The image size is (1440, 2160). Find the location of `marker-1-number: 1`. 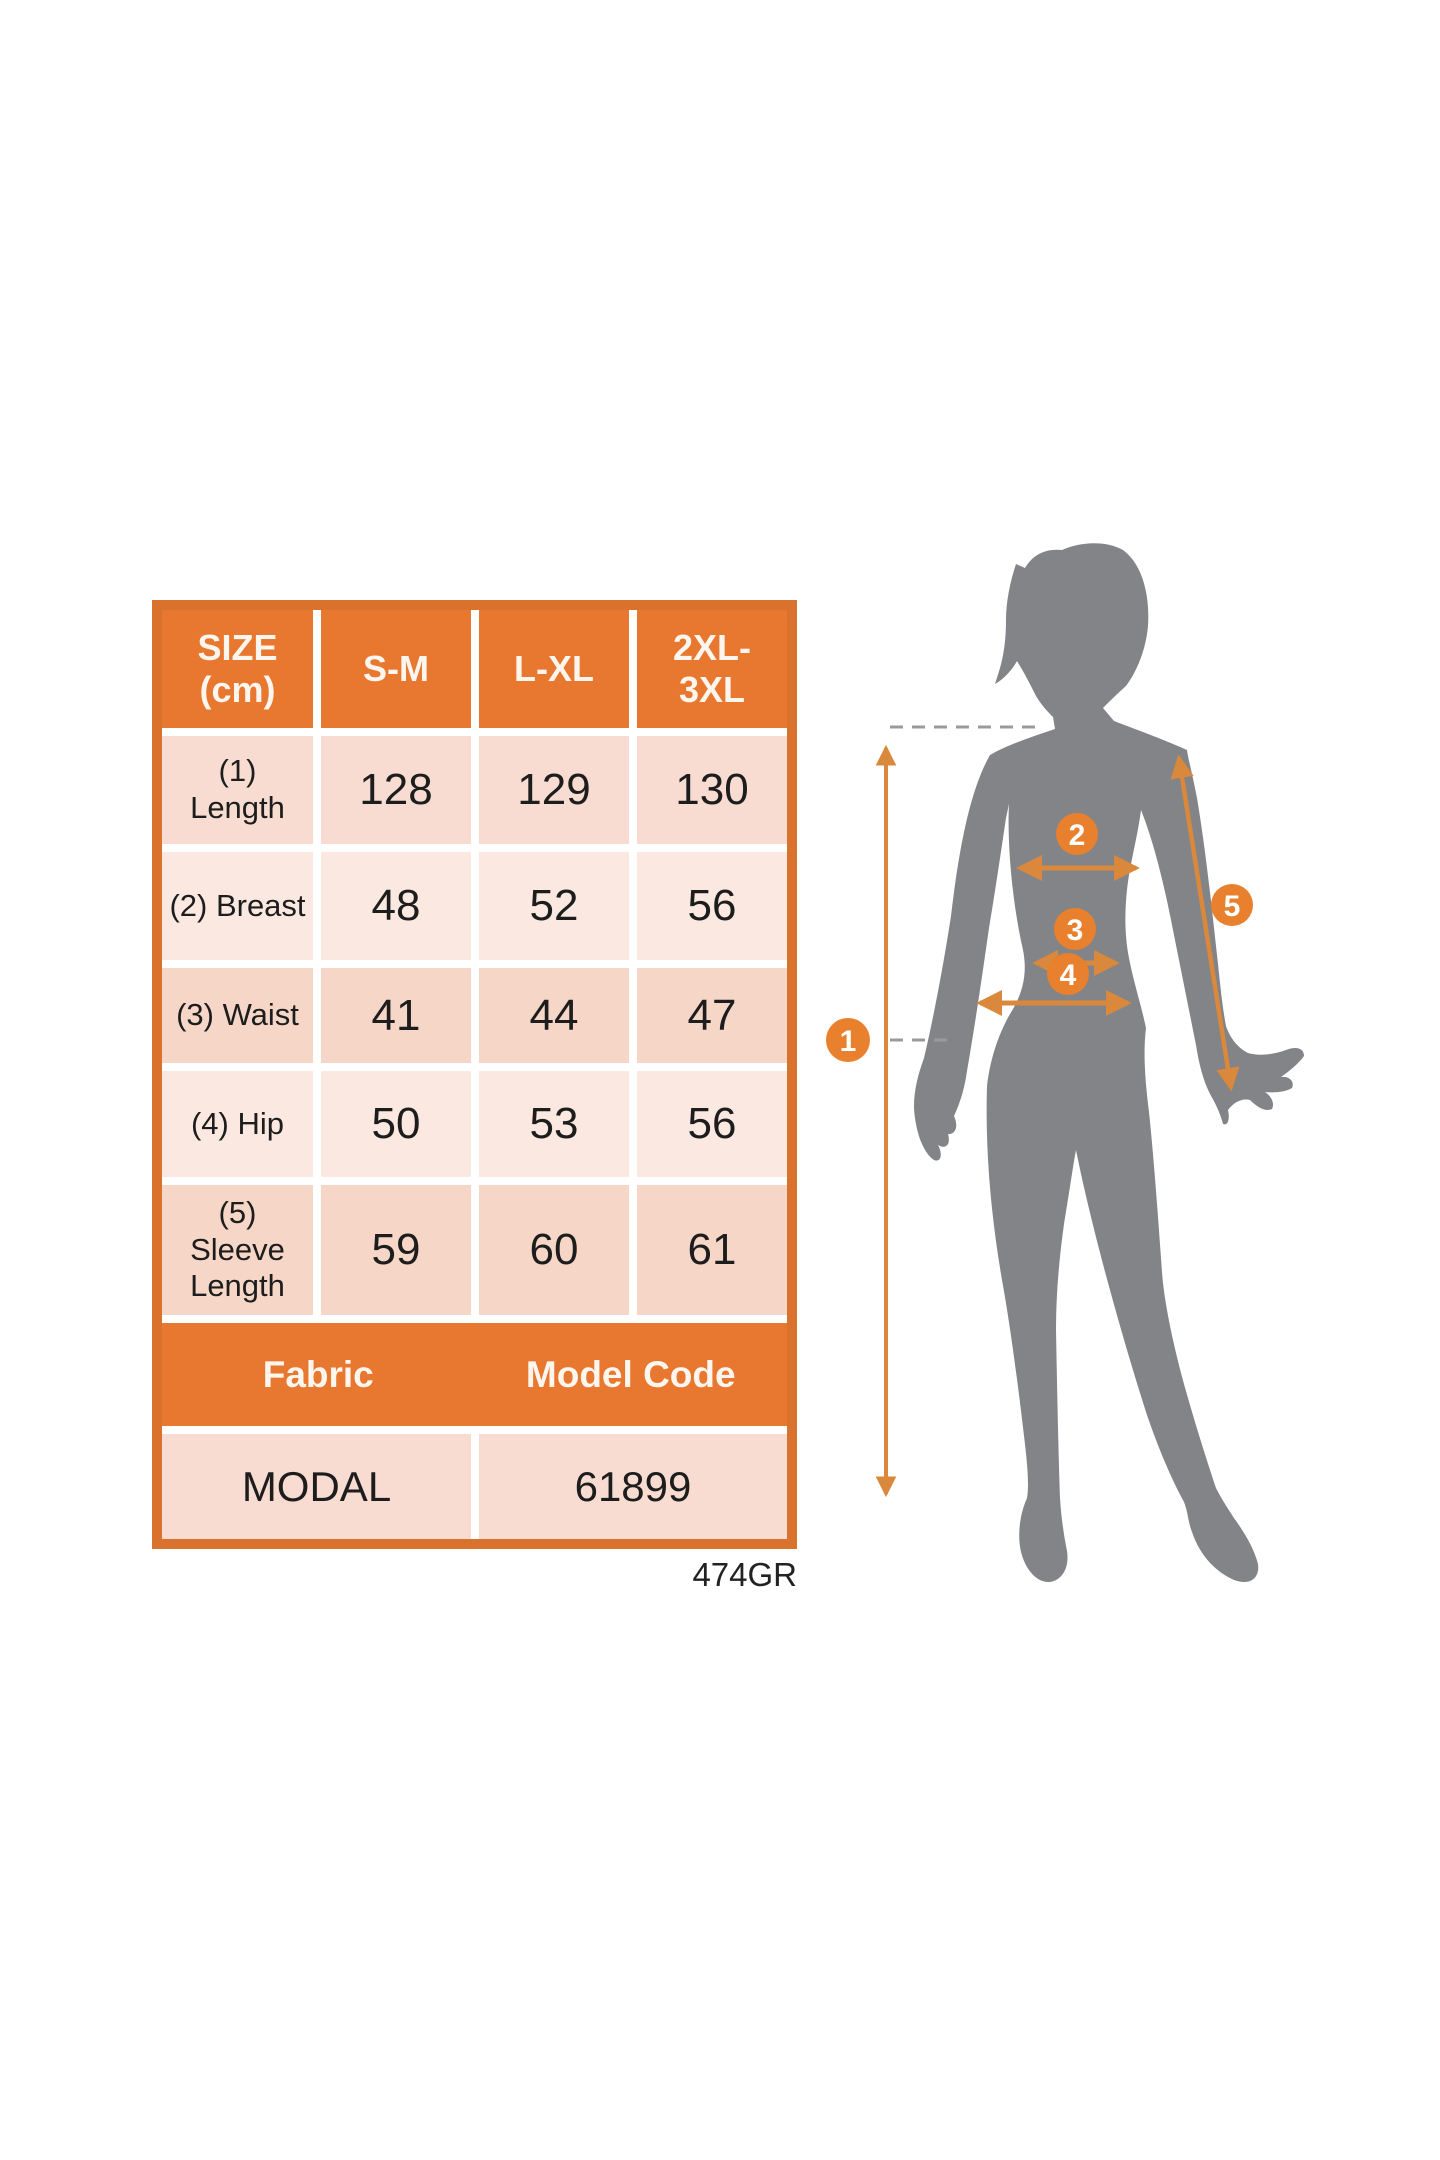

marker-1-number: 1 is located at coordinates (848, 1041).